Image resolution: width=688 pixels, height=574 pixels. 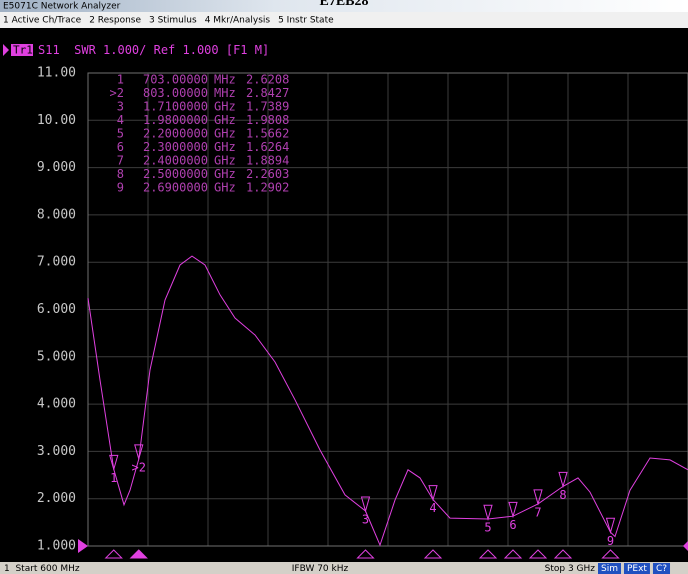 What do you see at coordinates (56, 546) in the screenshot?
I see `y-tick-label: 1.000` at bounding box center [56, 546].